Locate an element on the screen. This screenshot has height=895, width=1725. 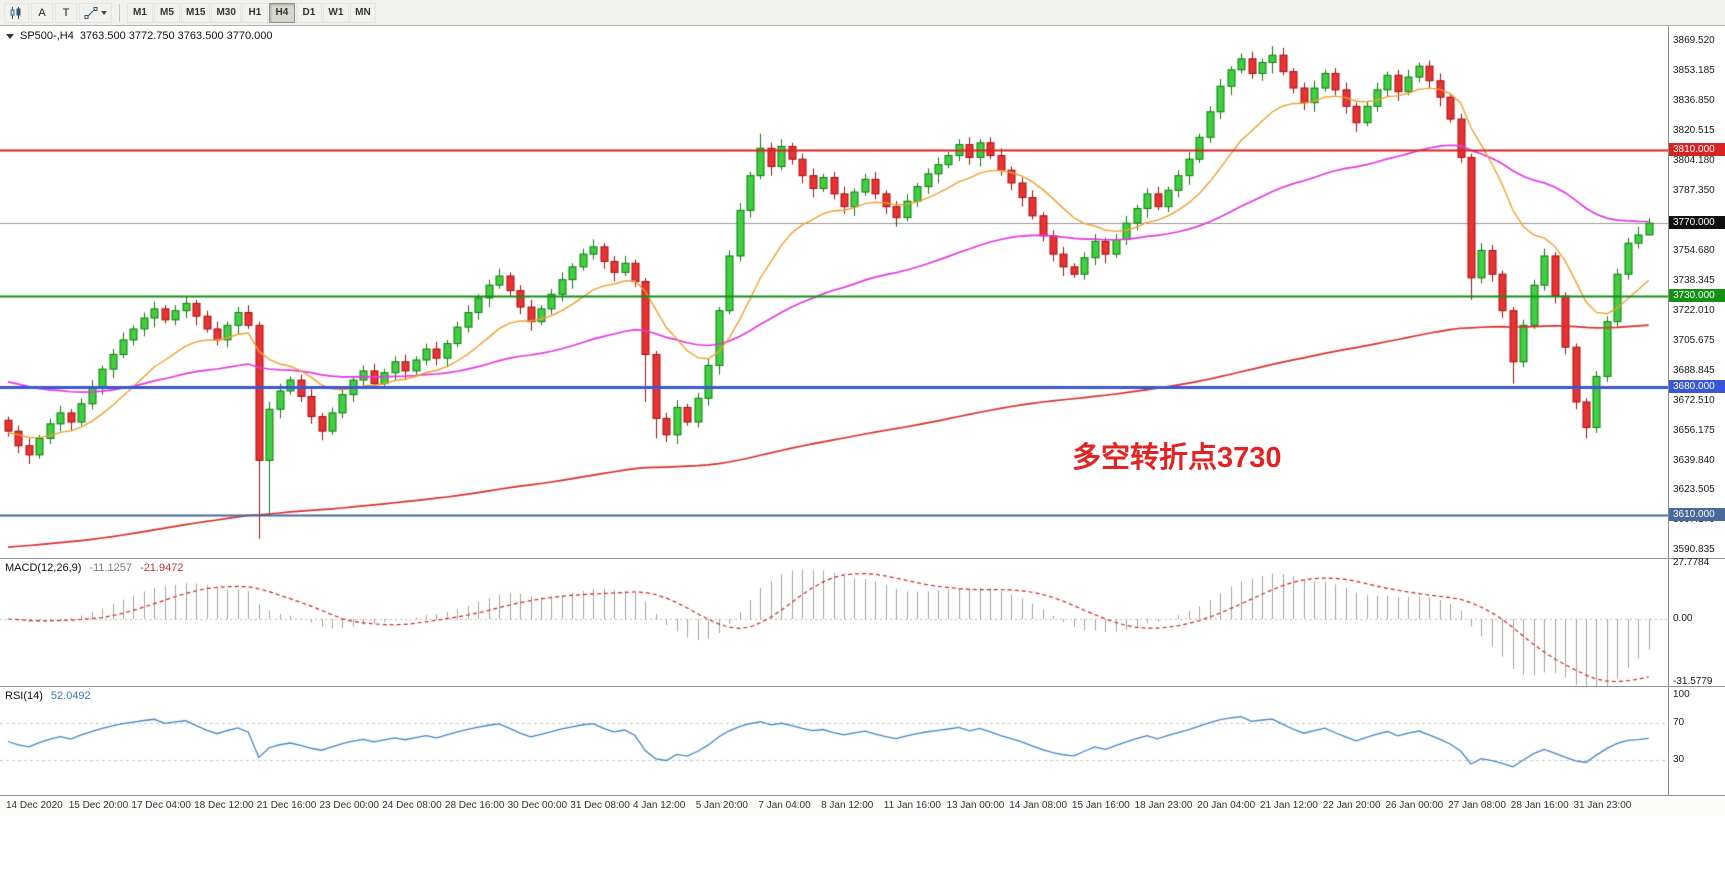
rsi-panel: RSI(14) 52.0492 100 70 30 is located at coordinates (862, 741).